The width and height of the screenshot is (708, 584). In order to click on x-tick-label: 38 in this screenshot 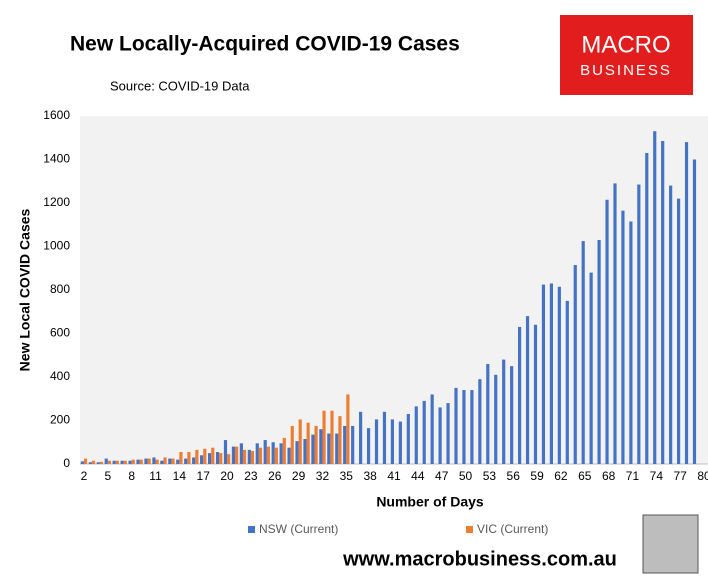, I will do `click(370, 476)`.